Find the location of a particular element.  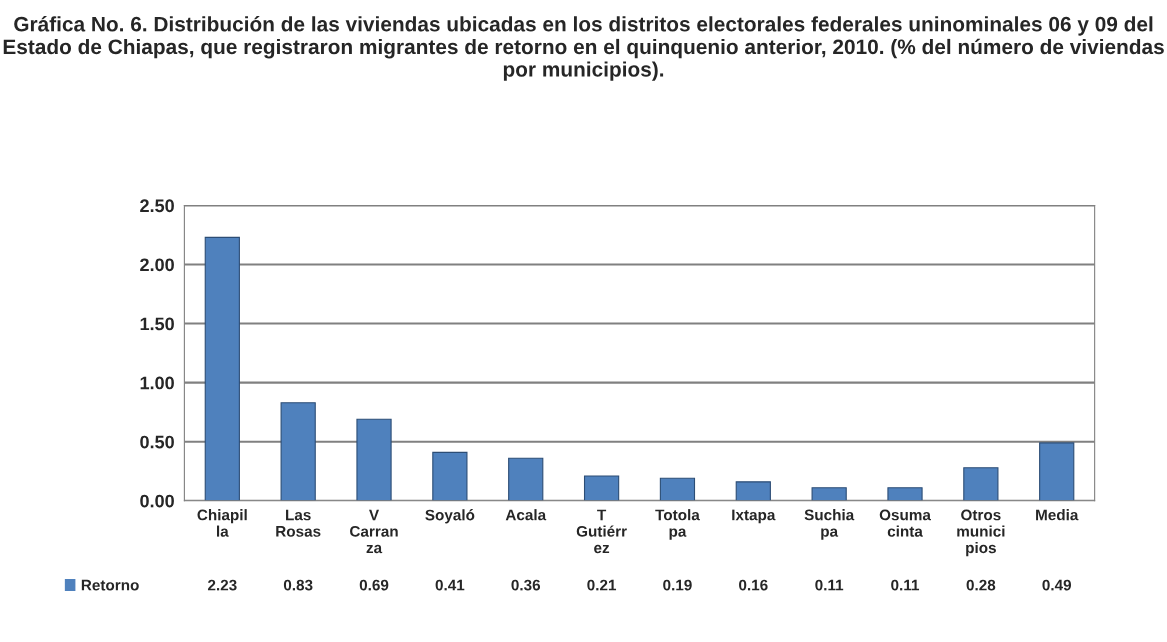

data-label: 0.69 is located at coordinates (374, 585).